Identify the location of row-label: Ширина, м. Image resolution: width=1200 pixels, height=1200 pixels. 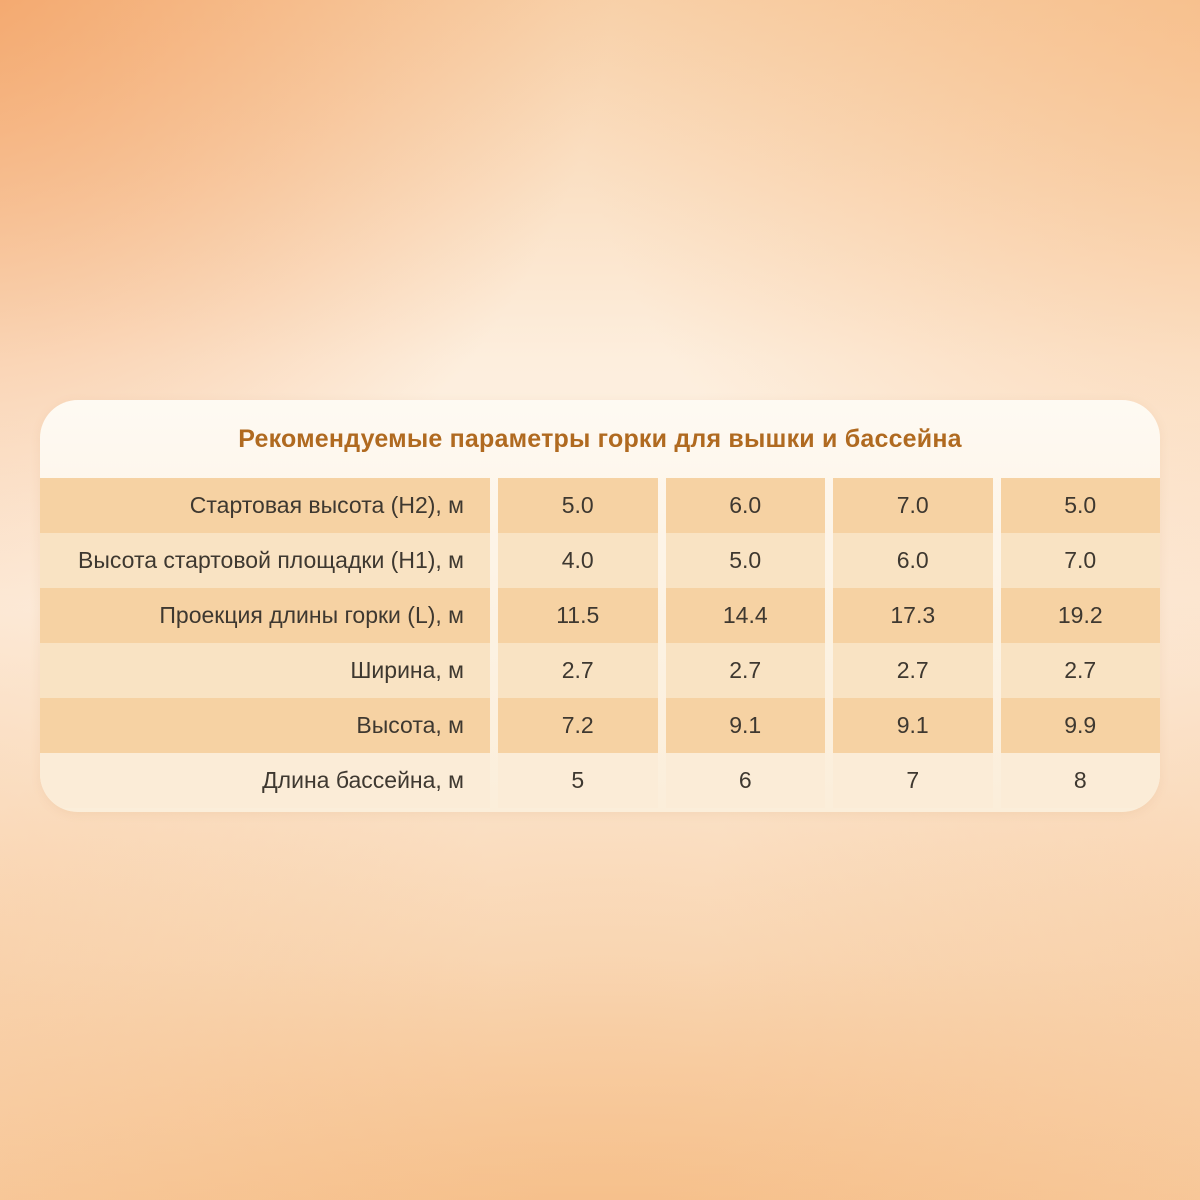
(265, 670).